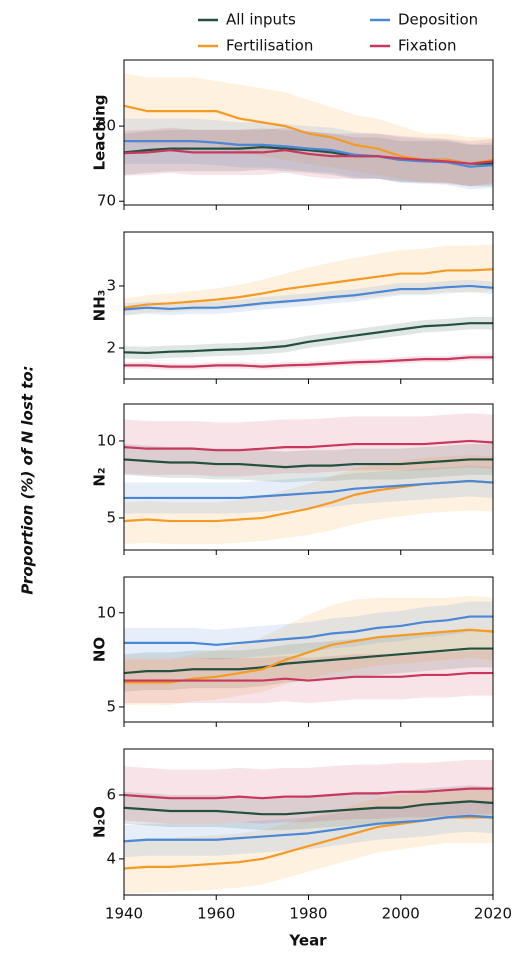 The image size is (517, 954). Describe the element at coordinates (28, 479) in the screenshot. I see `shared-y-label: Proportion (%) of N lost to:` at that location.